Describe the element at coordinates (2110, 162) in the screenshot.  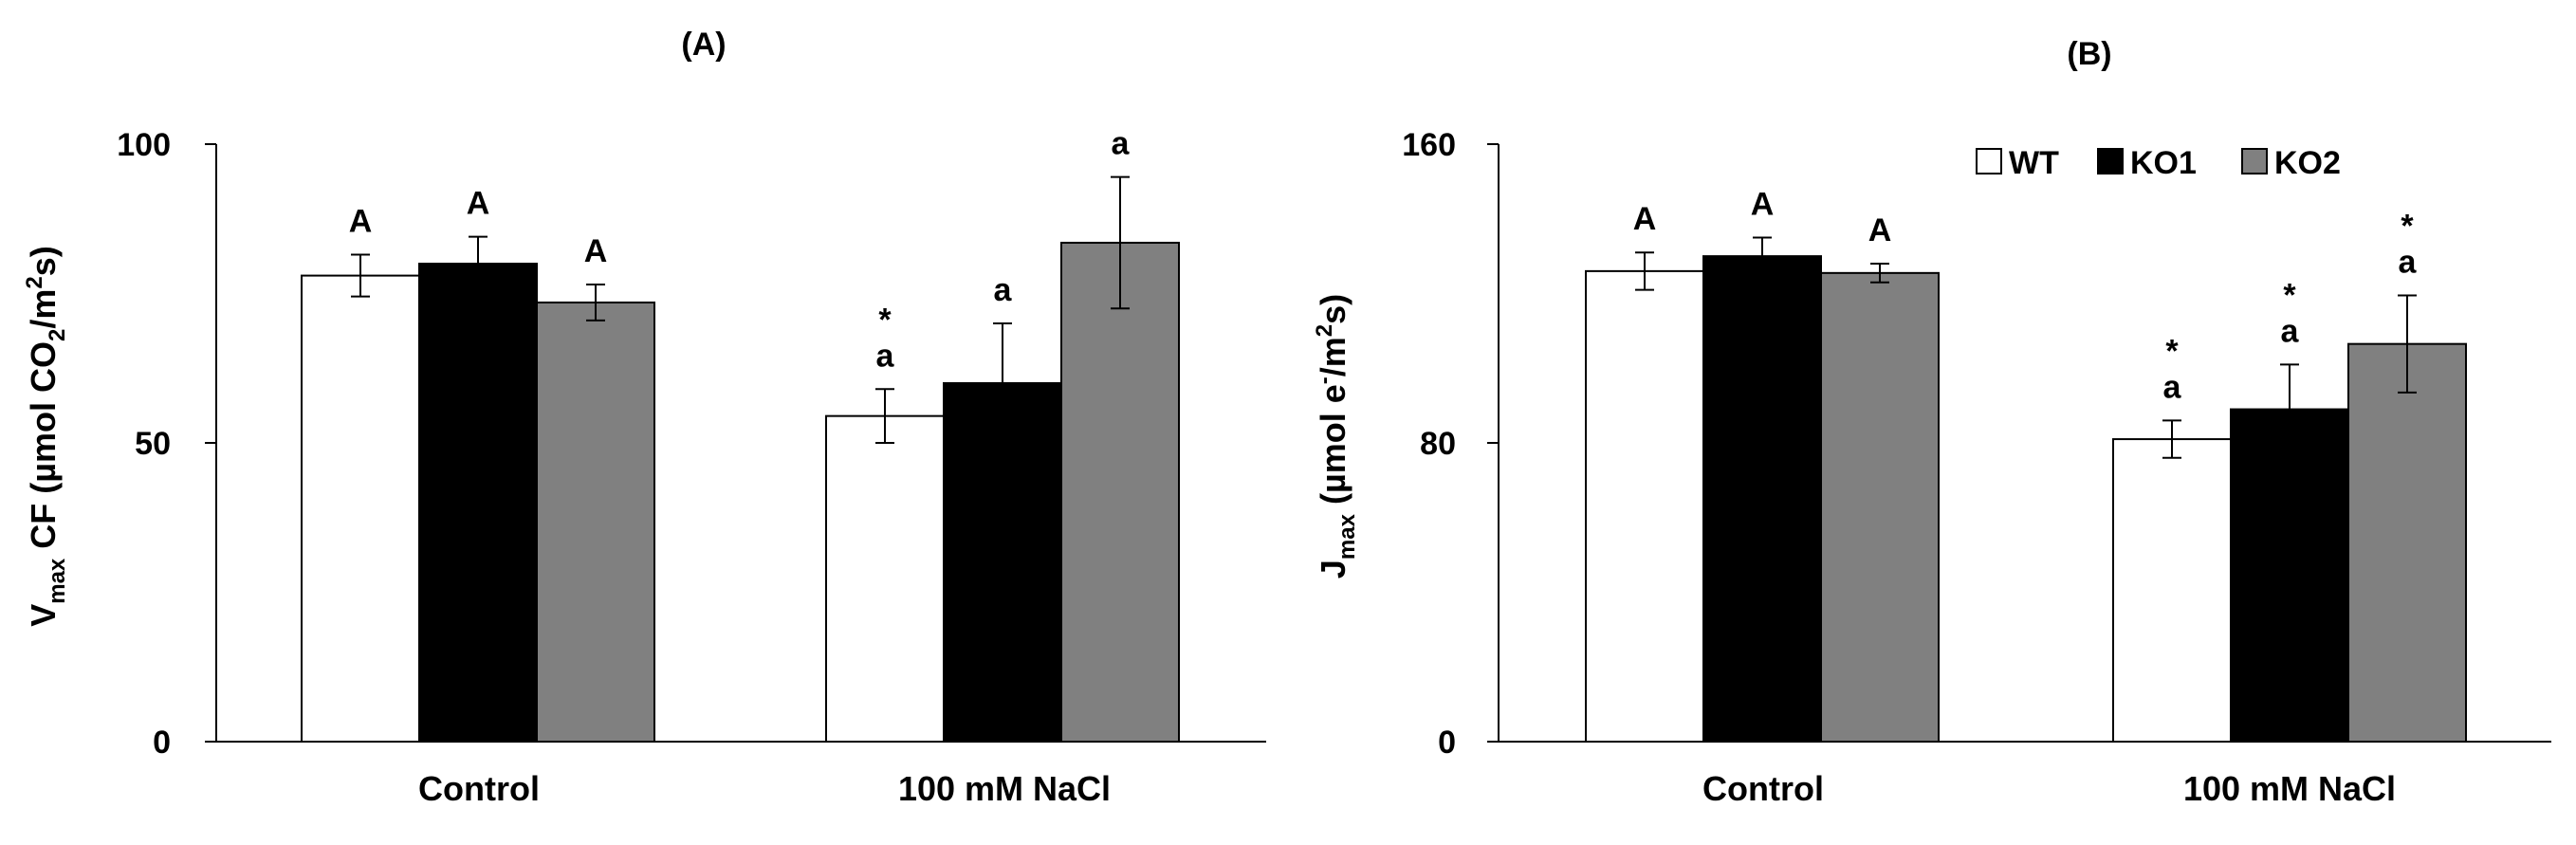
I see `legend-swatch-ko1` at that location.